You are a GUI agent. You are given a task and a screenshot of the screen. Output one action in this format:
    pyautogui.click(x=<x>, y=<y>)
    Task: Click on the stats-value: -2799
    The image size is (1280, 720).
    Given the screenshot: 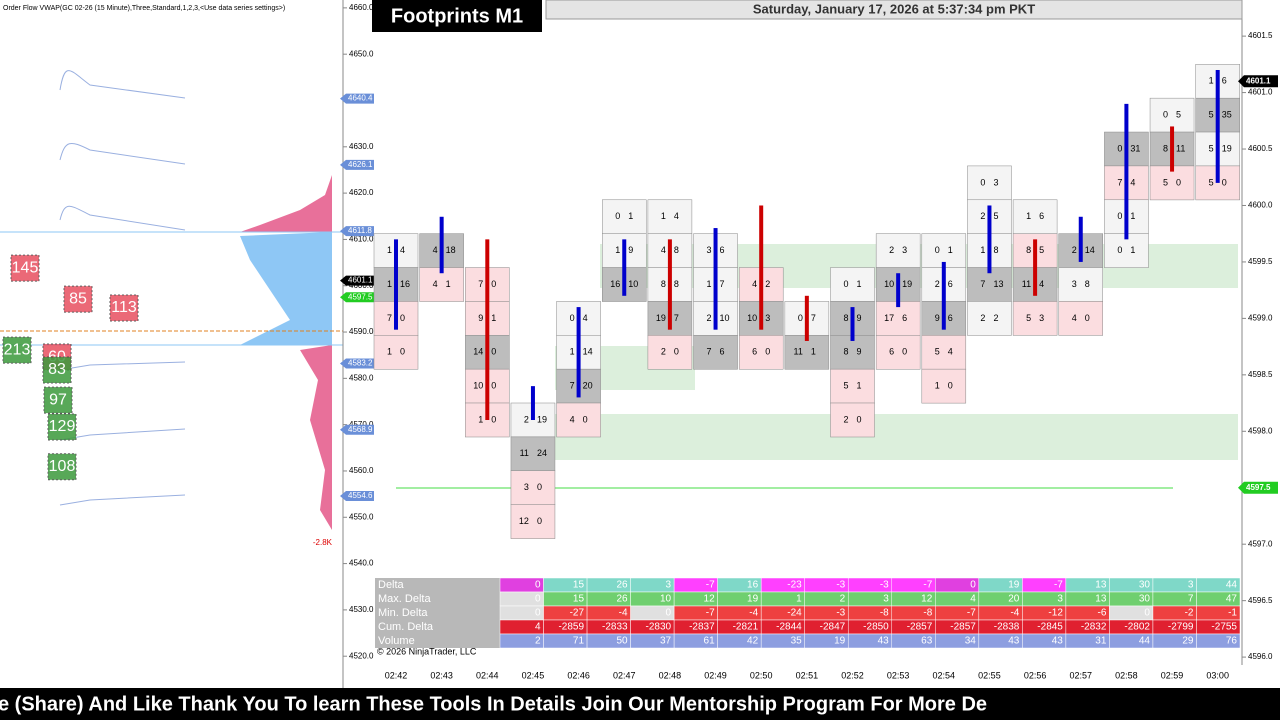 What is the action you would take?
    pyautogui.click(x=1181, y=627)
    